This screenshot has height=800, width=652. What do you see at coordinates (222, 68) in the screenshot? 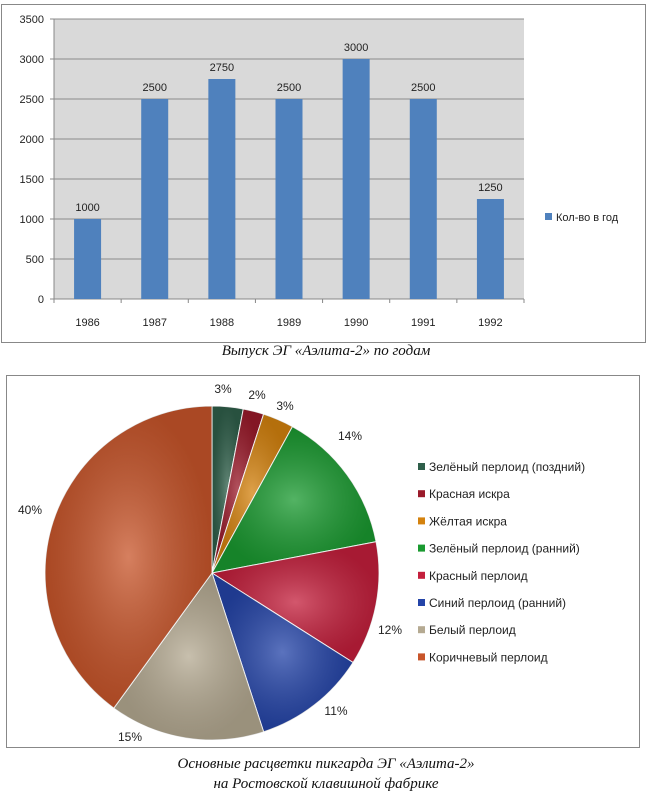
I see `bar-value-label: 2750` at bounding box center [222, 68].